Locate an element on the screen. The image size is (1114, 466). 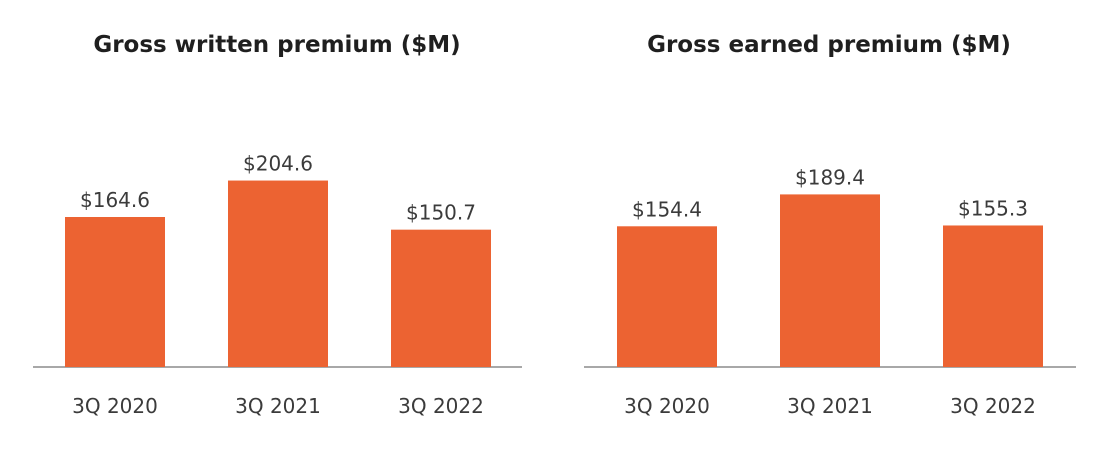
data-label: $189.4 is located at coordinates (830, 177).